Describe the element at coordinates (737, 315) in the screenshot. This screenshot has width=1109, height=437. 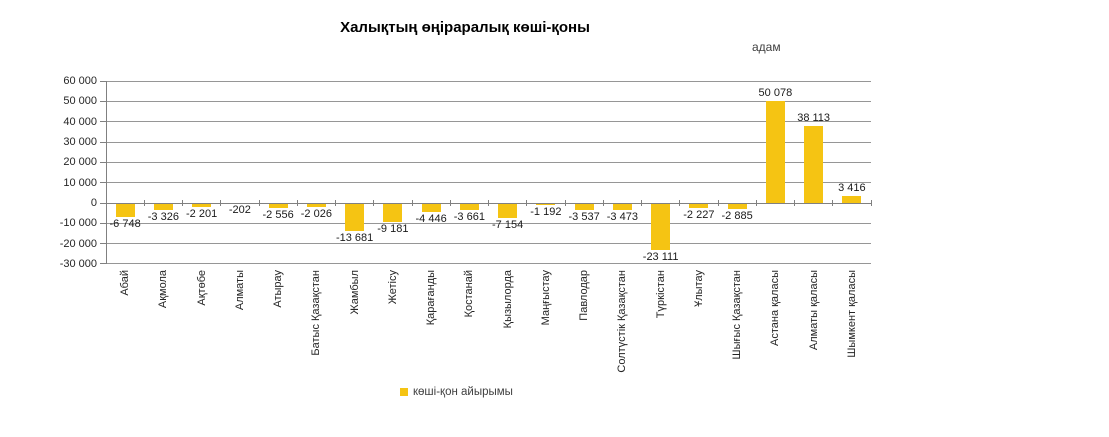
I see `category-label: Шығыс Қазақстан` at that location.